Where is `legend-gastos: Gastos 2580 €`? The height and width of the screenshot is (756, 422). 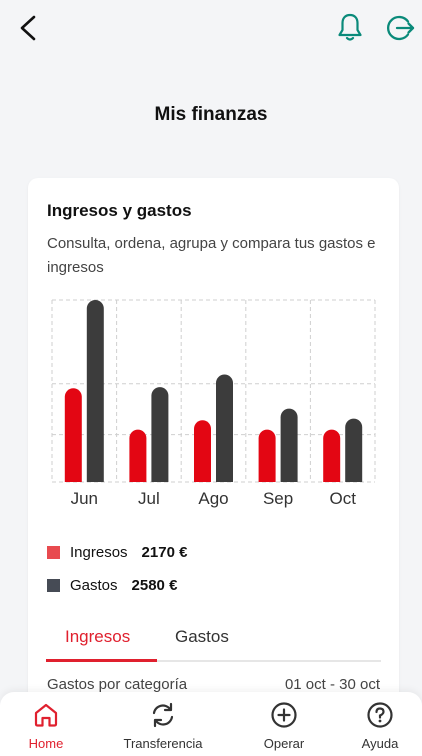
legend-gastos: Gastos 2580 € is located at coordinates (112, 585).